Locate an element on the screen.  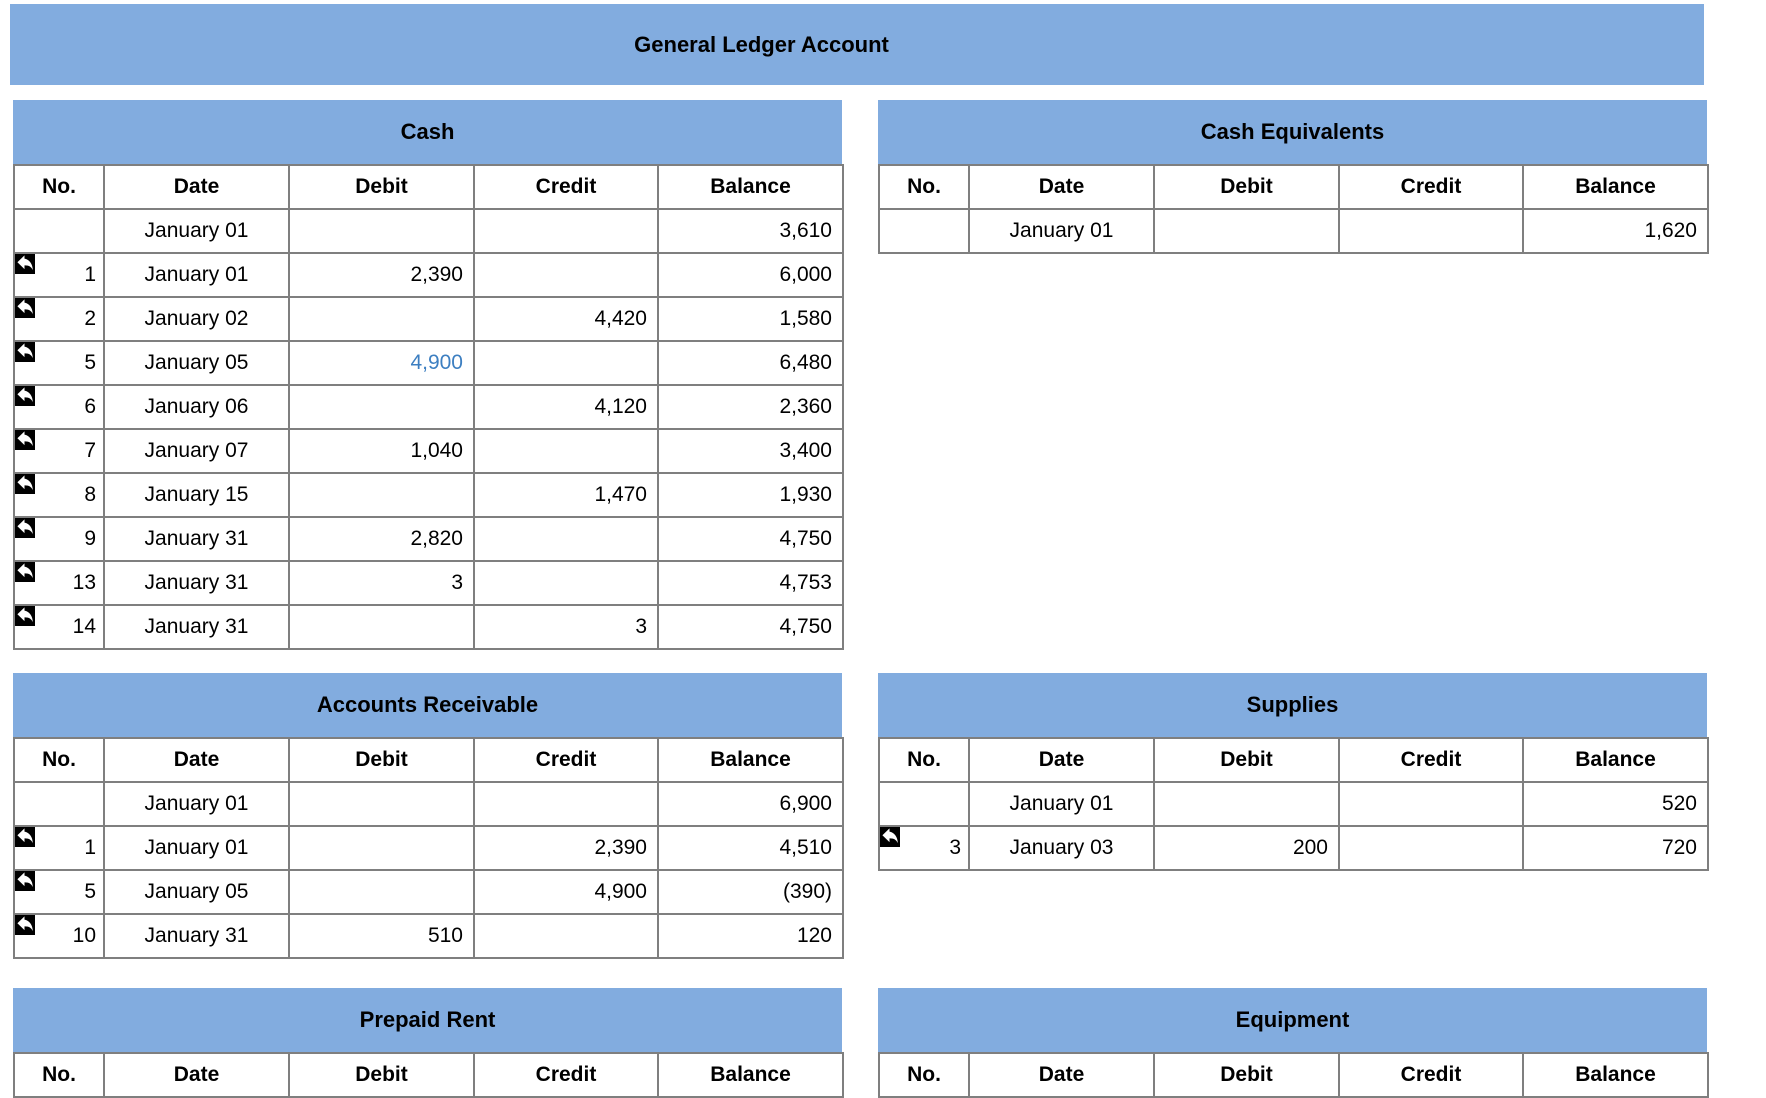
date-cell: January 06 is located at coordinates (196, 407).